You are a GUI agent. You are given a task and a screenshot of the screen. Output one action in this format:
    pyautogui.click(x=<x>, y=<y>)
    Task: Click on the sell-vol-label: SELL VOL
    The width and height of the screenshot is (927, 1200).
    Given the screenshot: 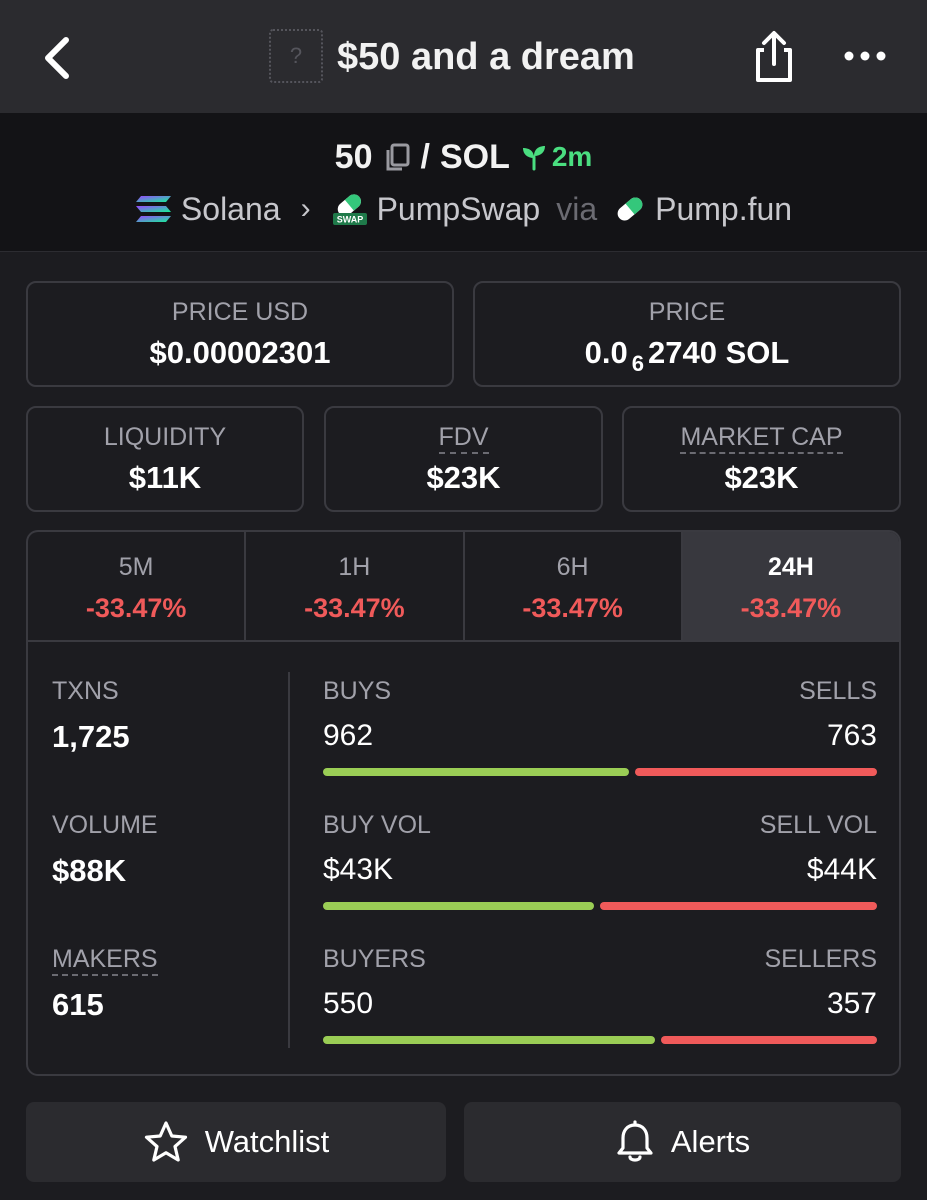 What is the action you would take?
    pyautogui.click(x=818, y=825)
    